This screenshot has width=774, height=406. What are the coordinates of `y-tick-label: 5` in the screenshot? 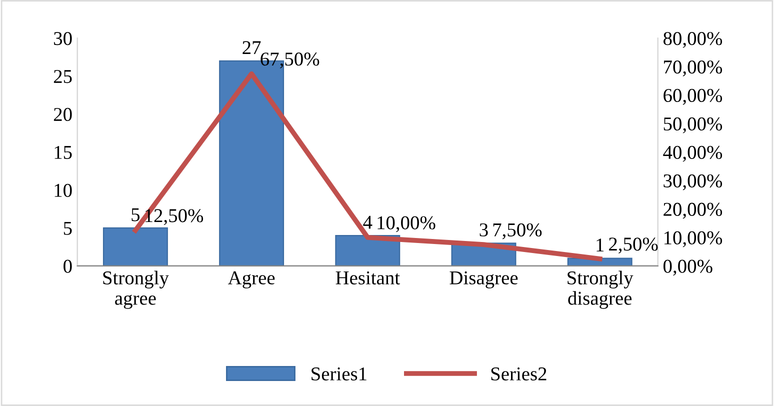 It's located at (68, 228).